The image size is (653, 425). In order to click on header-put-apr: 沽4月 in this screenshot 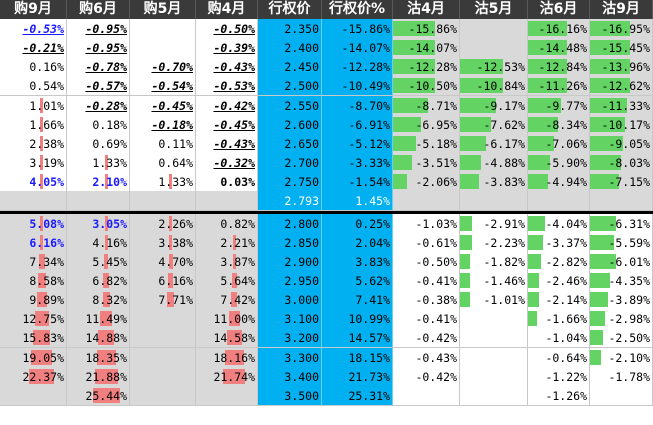, I will do `click(426, 9)`.